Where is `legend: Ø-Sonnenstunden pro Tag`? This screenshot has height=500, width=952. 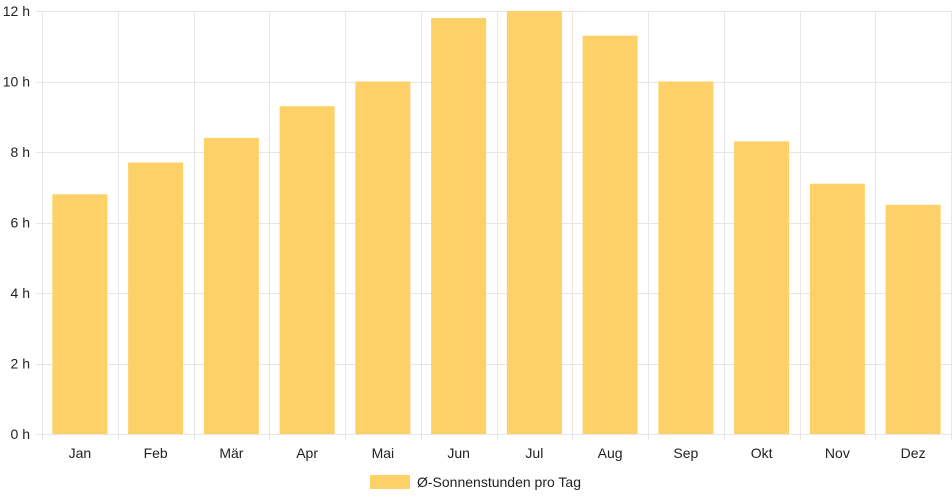 legend: Ø-Sonnenstunden pro Tag is located at coordinates (475, 482).